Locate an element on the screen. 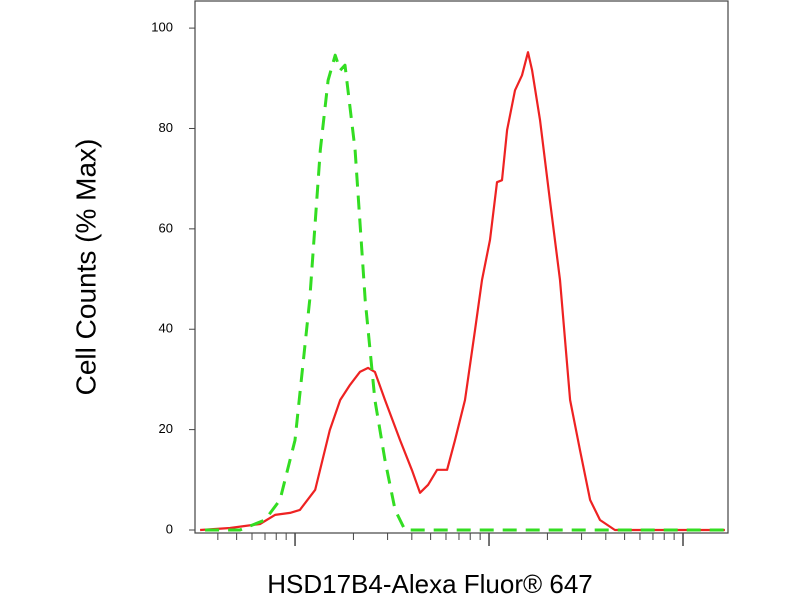  x-axis-label: HSD17B4-Alexa Fluor® 647 is located at coordinates (430, 584).